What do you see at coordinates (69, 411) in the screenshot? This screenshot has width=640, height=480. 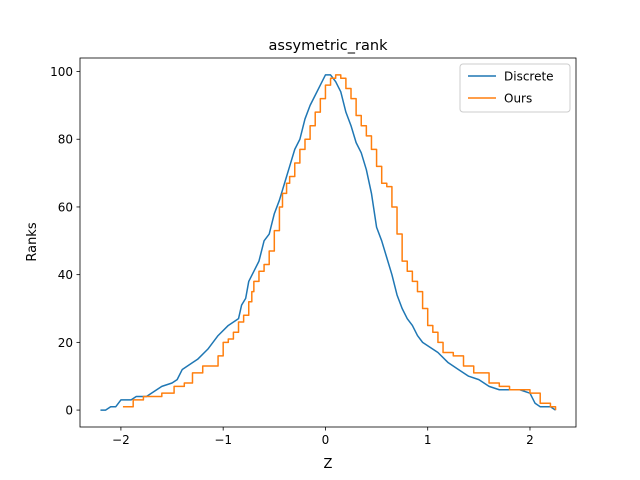 I see `y-tick-label: 0` at bounding box center [69, 411].